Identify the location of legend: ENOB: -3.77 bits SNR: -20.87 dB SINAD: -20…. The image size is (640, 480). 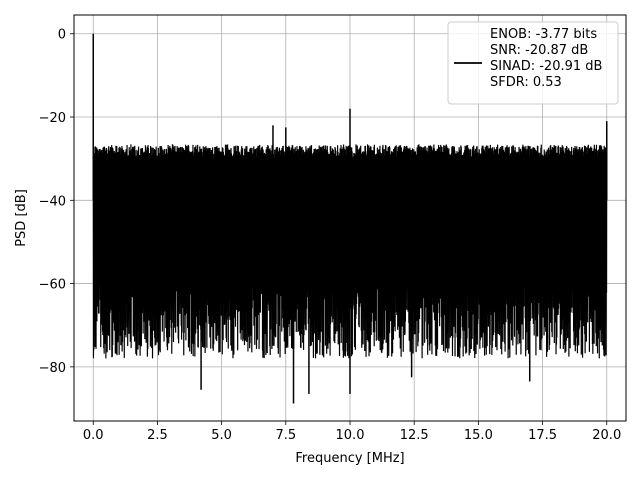
(533, 63).